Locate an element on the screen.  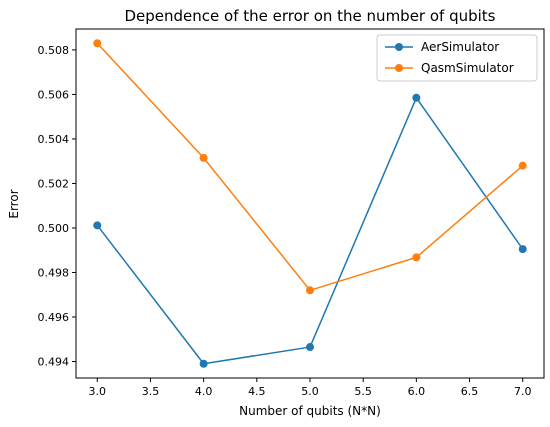
x-axis-ticks: 3.0 3.5 4.0 4.5 5.0 5.5 6.0 6.5 7.0 is located at coordinates (310, 388).